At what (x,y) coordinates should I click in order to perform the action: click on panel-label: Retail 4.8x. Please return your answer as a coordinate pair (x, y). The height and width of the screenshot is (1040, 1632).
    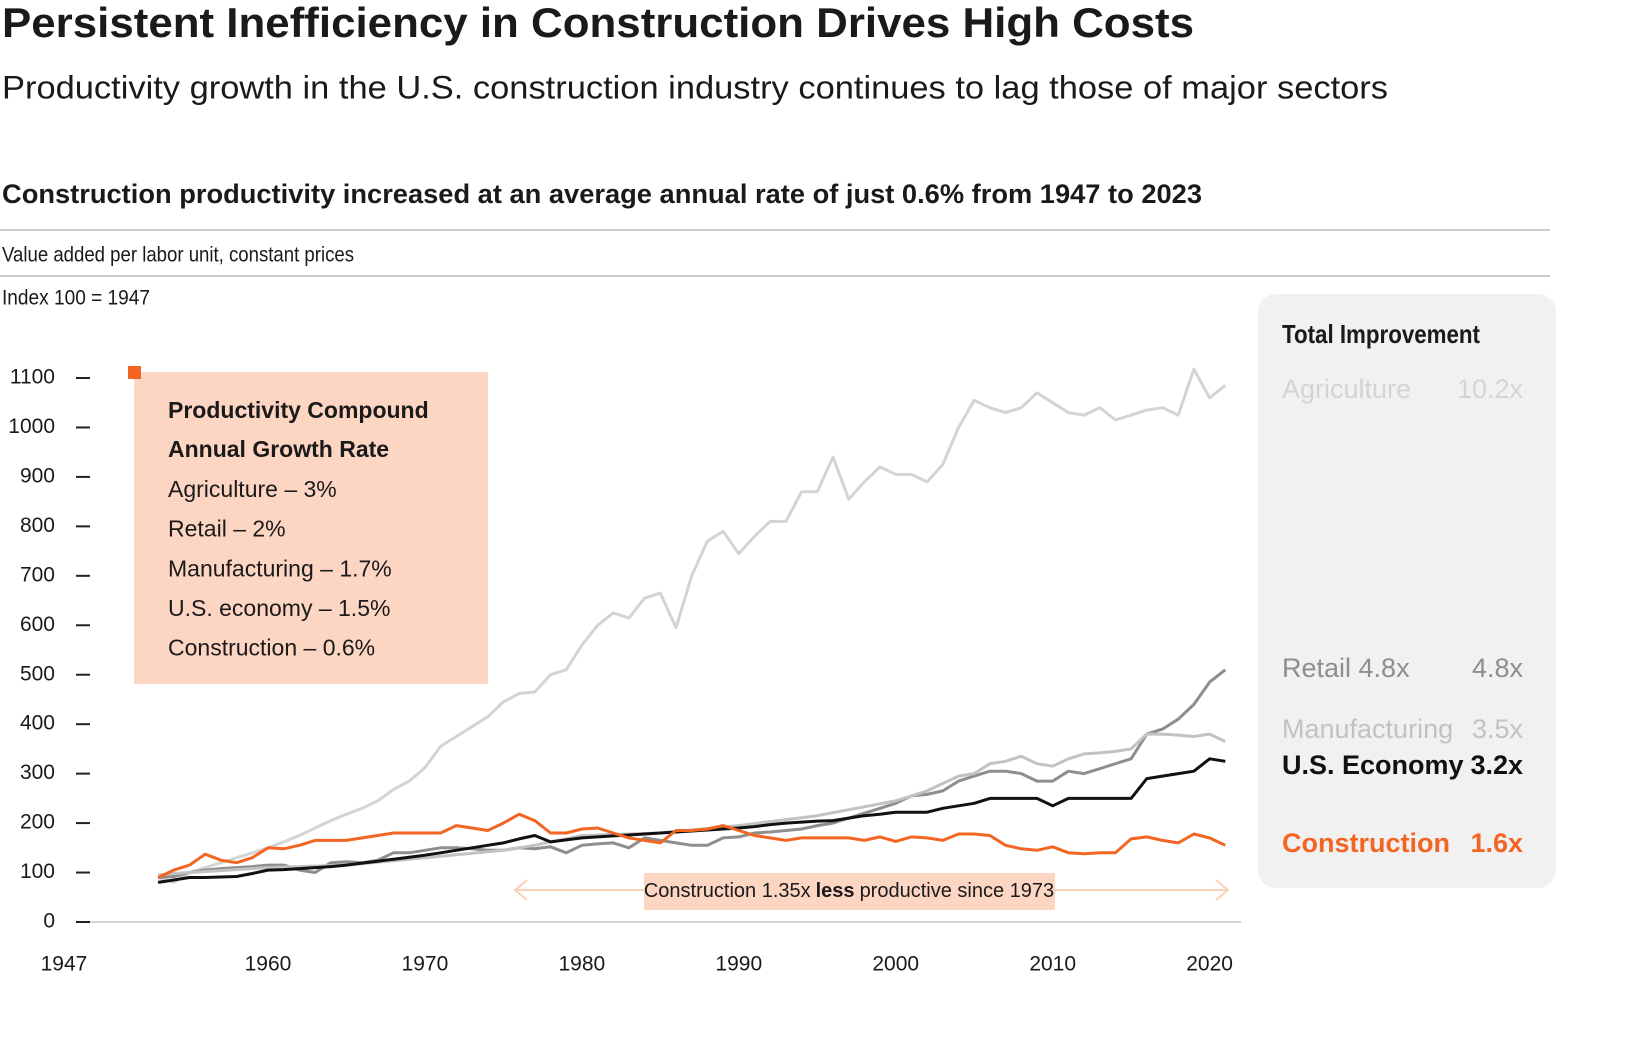
    Looking at the image, I should click on (1346, 668).